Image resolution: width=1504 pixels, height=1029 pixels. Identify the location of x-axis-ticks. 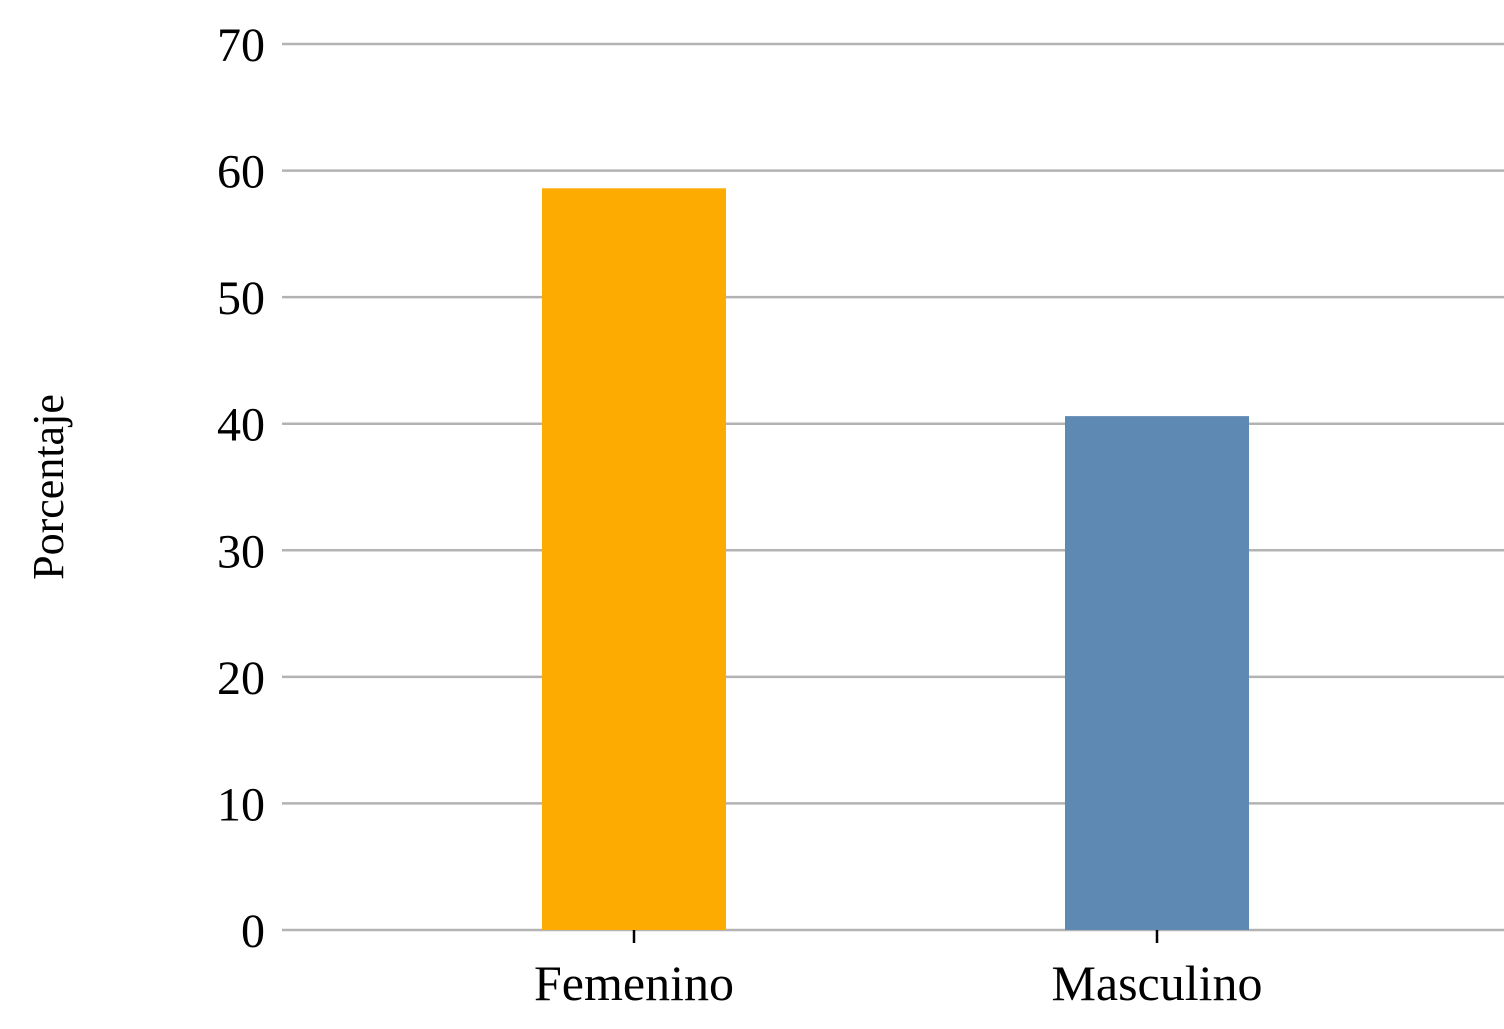
(895, 936).